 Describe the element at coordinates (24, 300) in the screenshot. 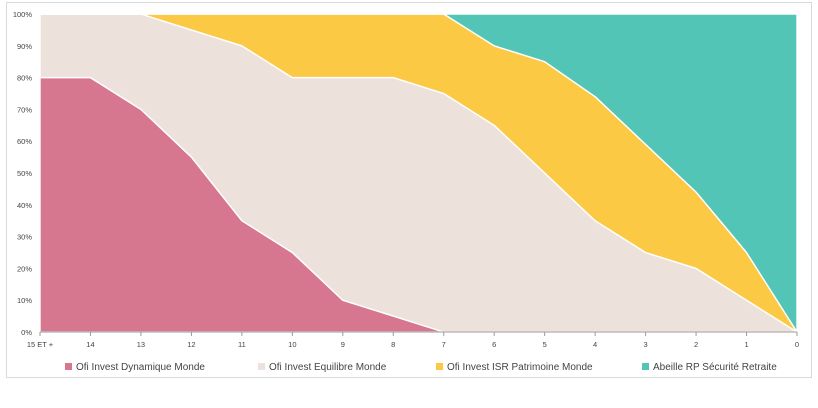

I see `y-tick-label: 10%` at that location.